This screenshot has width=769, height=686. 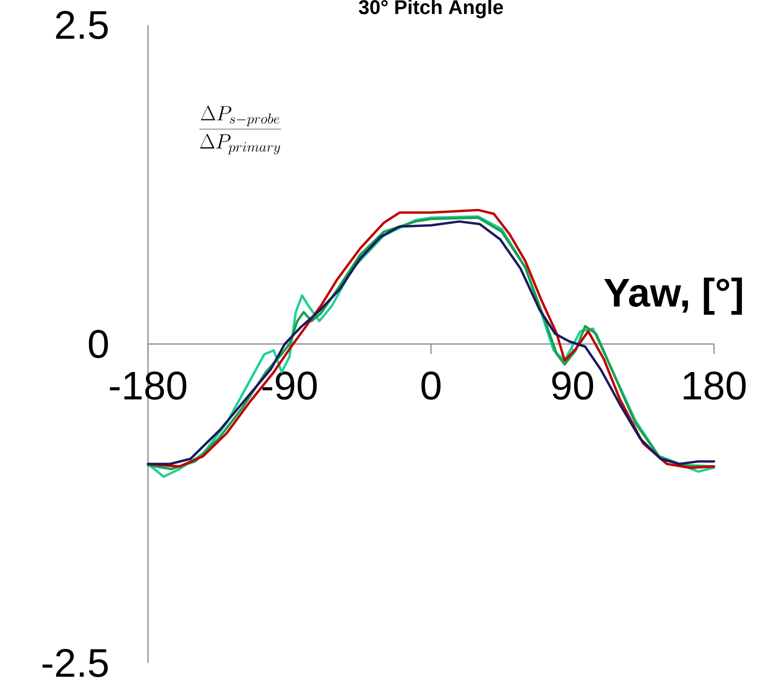 I want to click on x-tick-label: 90, so click(x=573, y=386).